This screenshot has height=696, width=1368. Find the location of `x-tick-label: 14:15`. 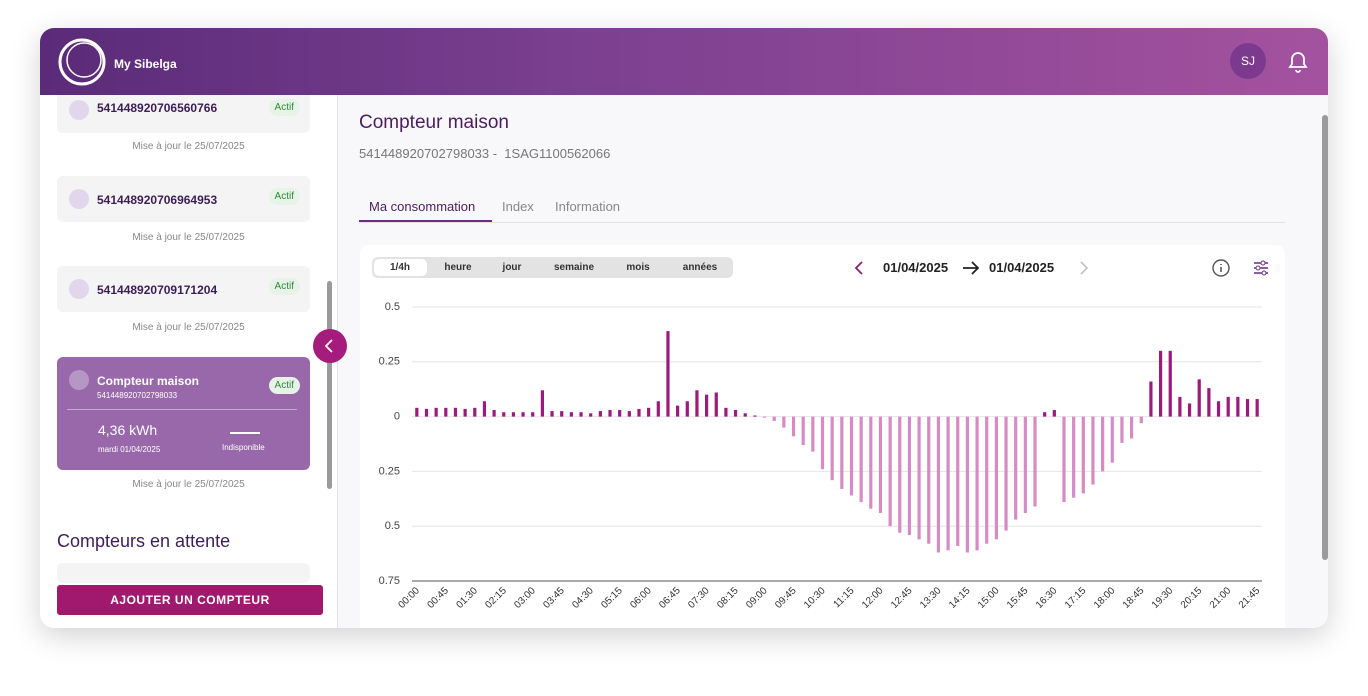

x-tick-label: 14:15 is located at coordinates (960, 598).